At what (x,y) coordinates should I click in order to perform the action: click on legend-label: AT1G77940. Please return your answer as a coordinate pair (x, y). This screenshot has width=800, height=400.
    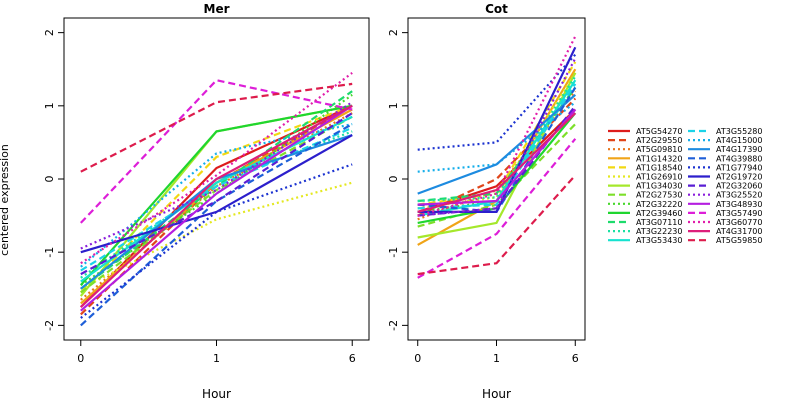
    Looking at the image, I should click on (739, 167).